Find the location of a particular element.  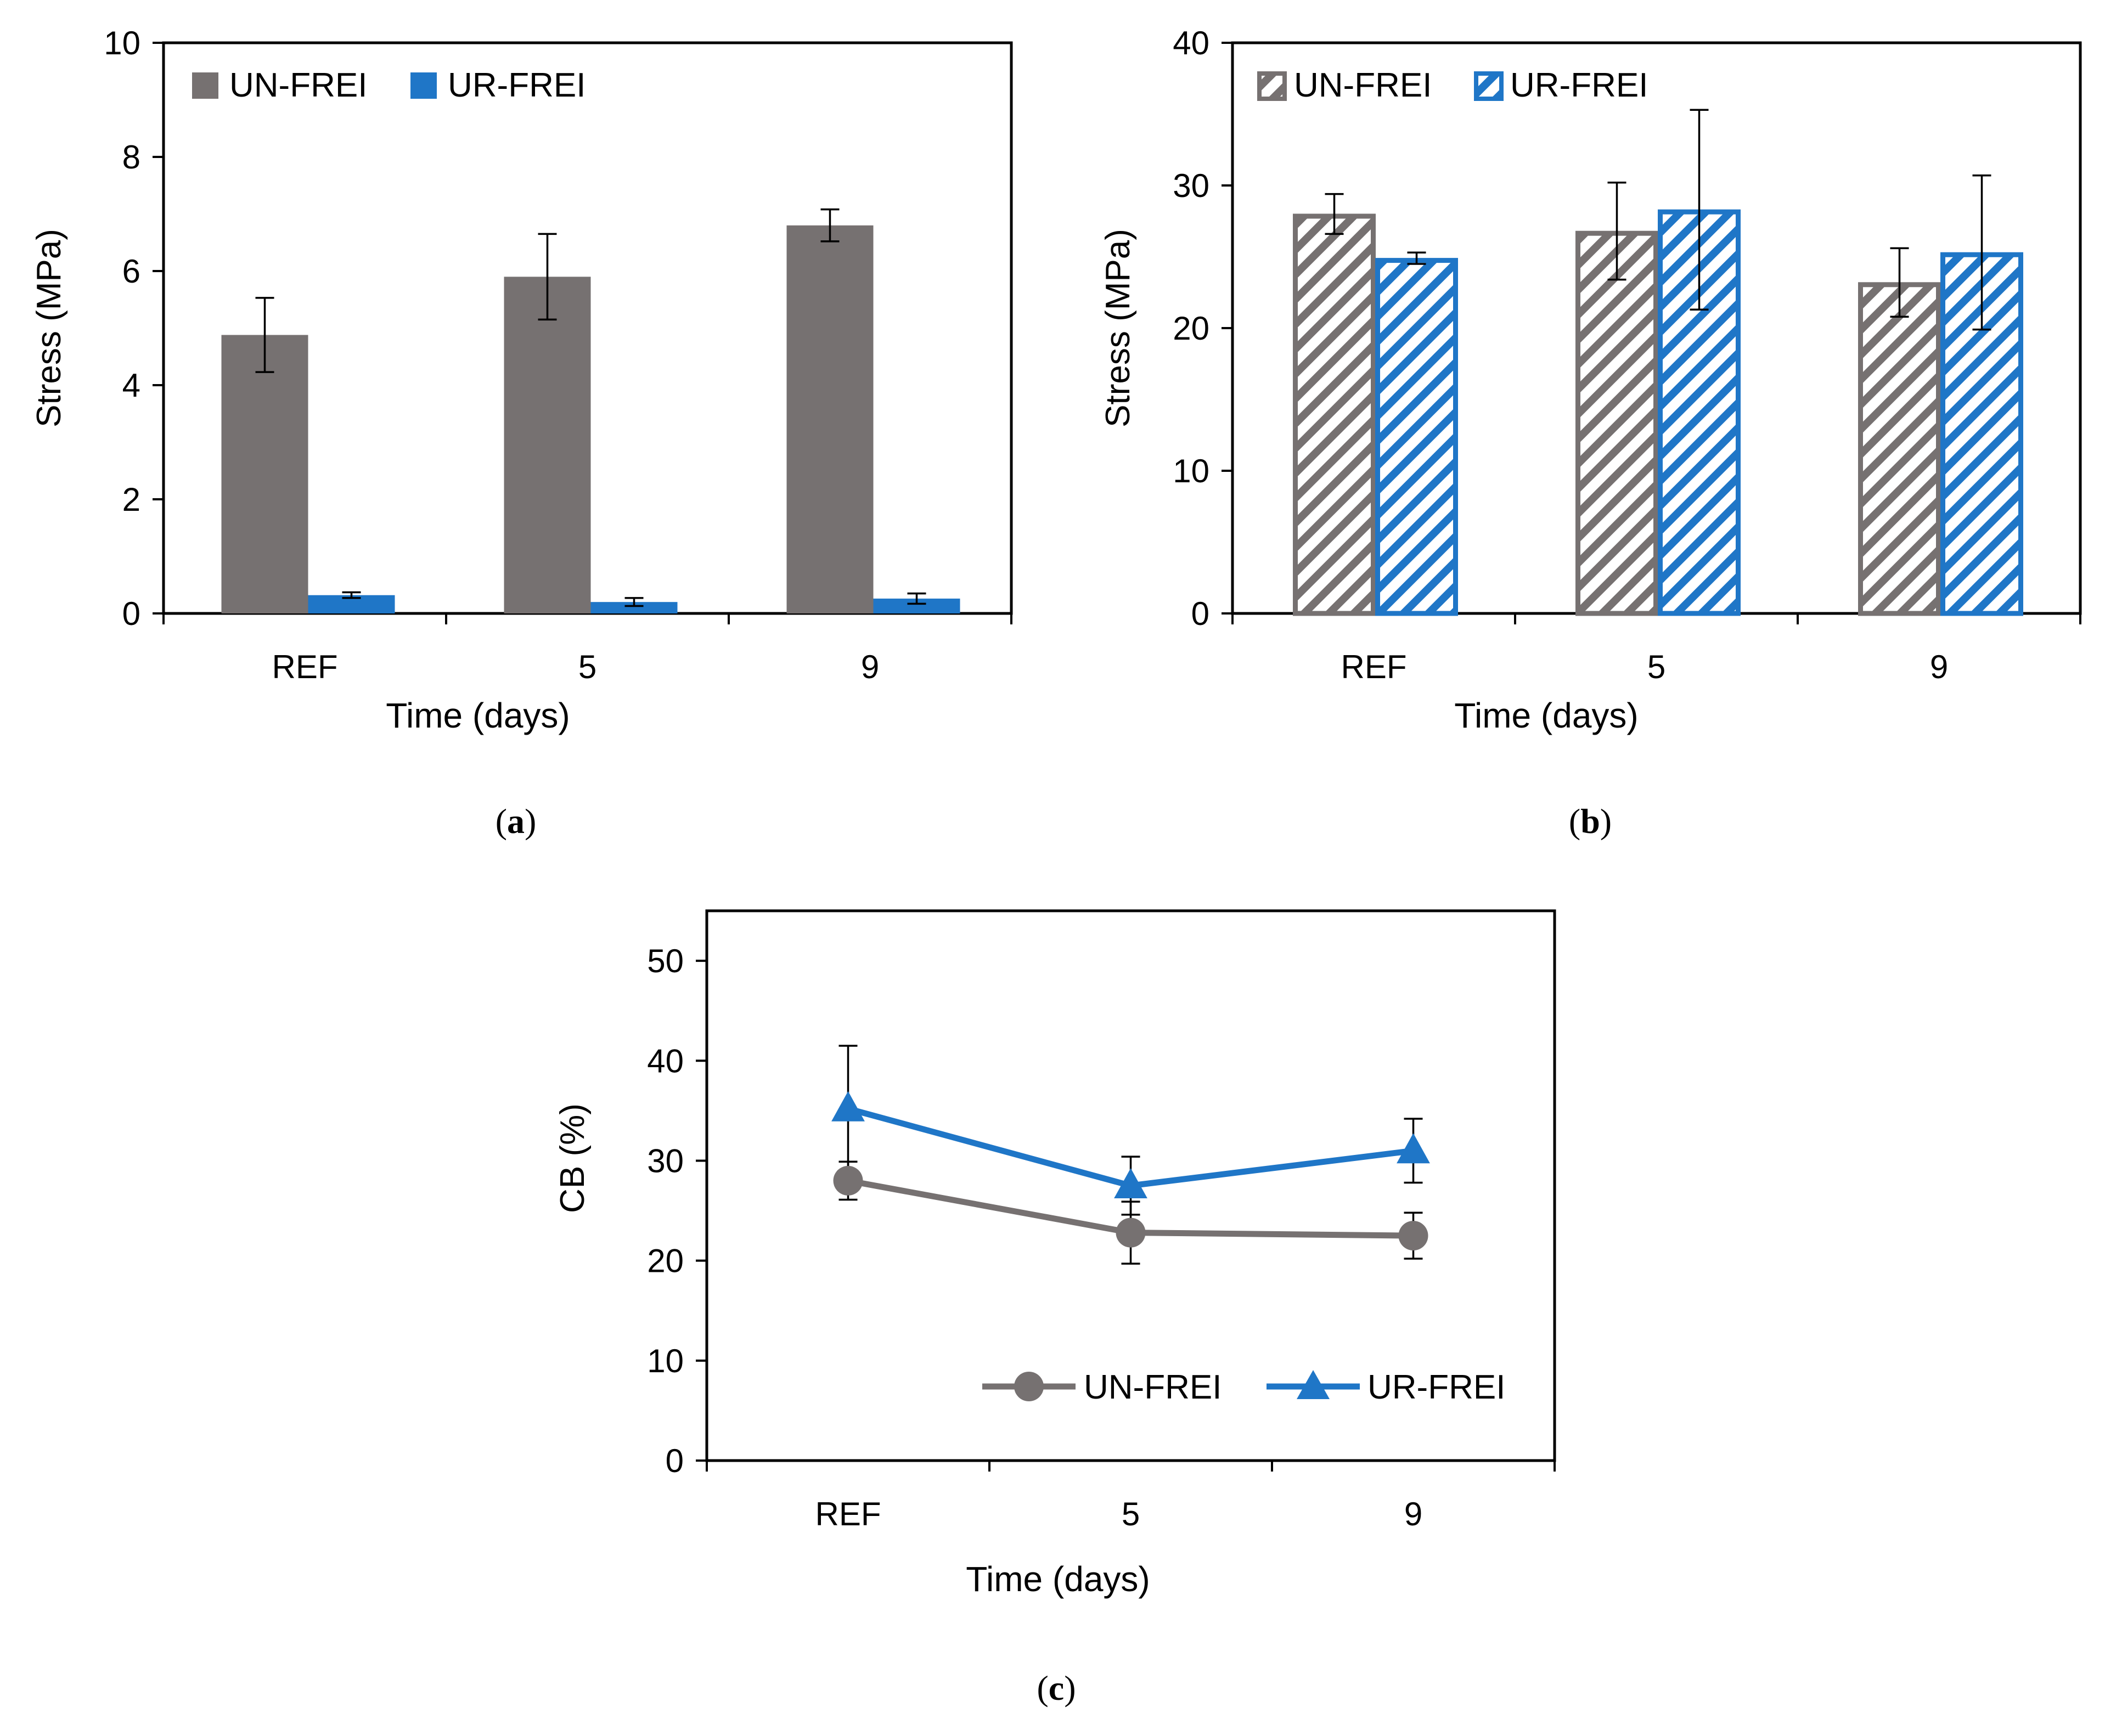

legend-marker-un-c is located at coordinates (1029, 1386).